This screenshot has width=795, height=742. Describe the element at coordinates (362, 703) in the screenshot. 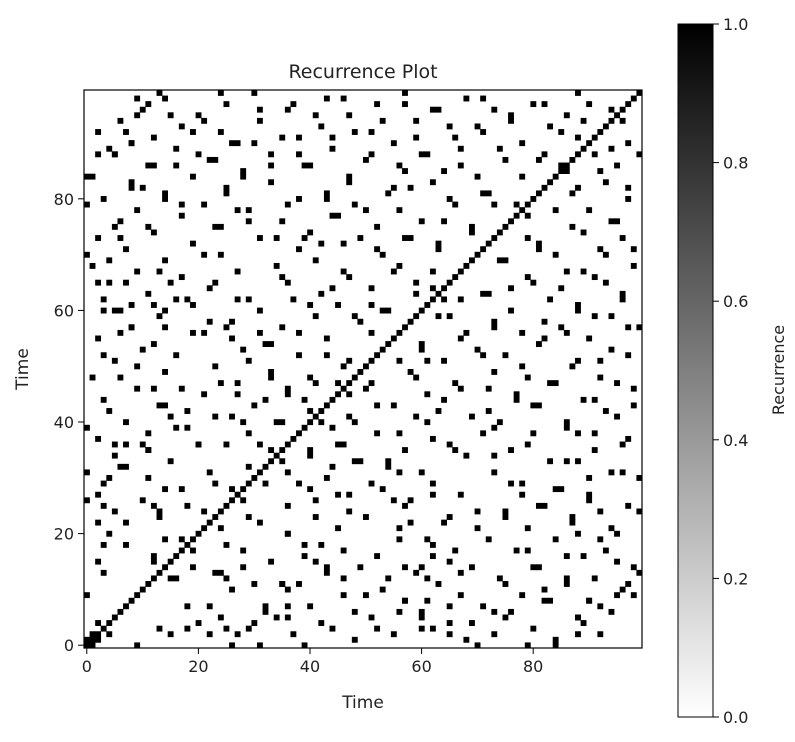

I see `x-axis-label: Time` at that location.